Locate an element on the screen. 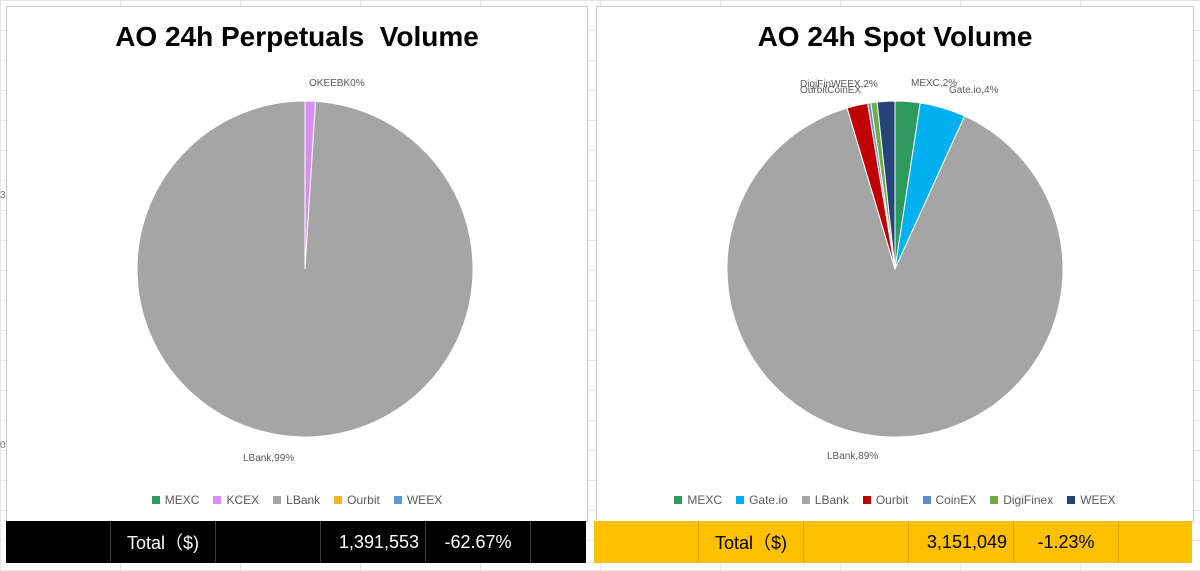  legend-label: DigiFinex is located at coordinates (1028, 500).